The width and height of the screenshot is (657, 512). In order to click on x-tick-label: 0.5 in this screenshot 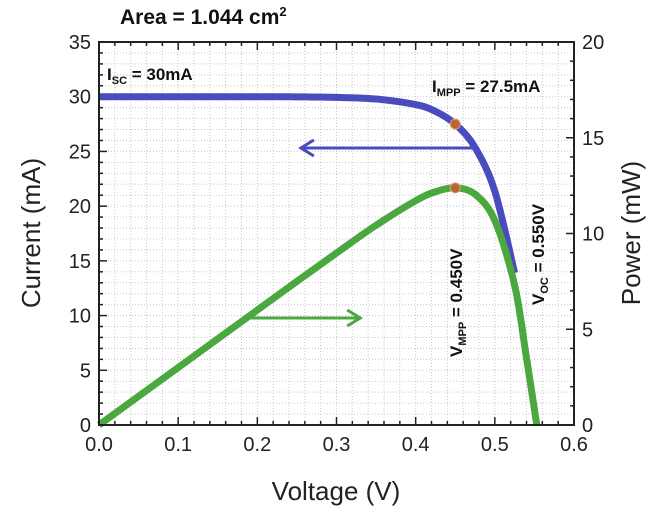, I will do `click(495, 445)`.